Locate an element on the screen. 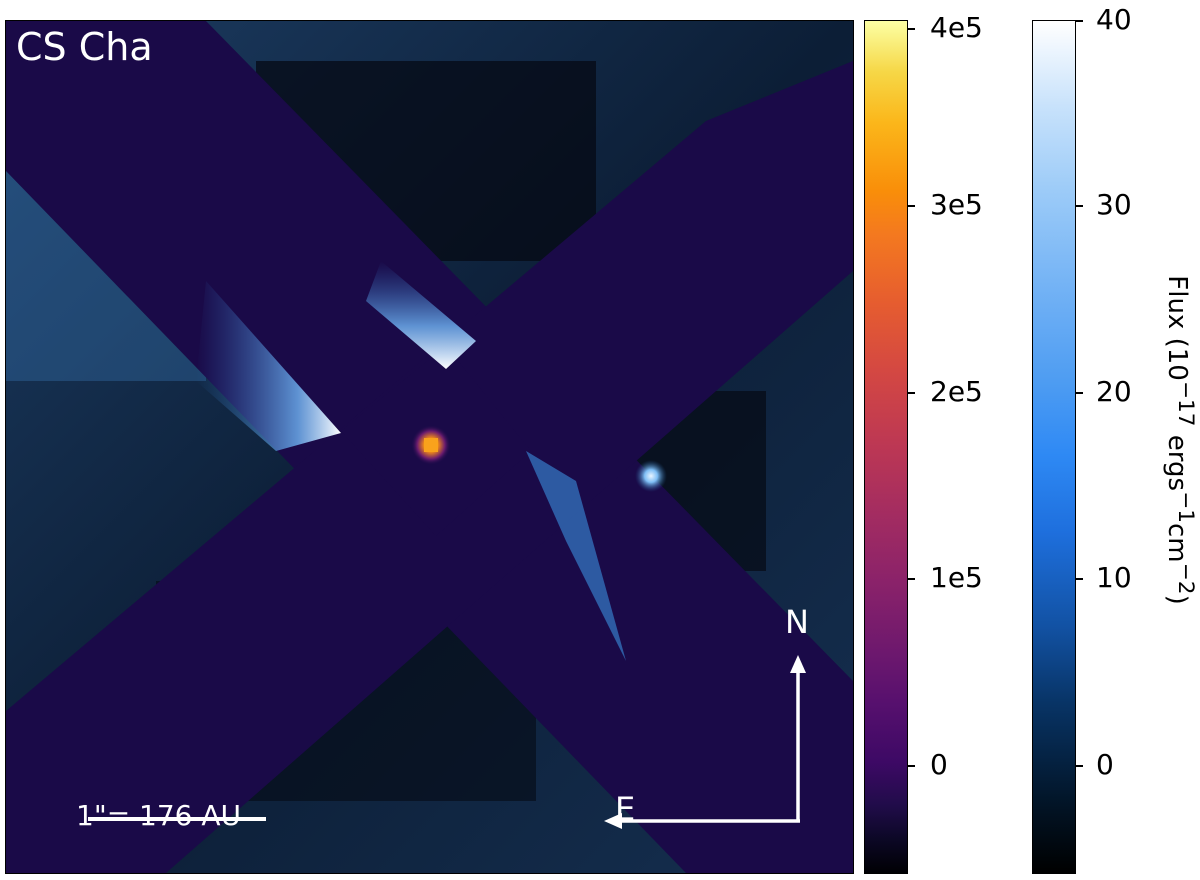  compass-east-label: E is located at coordinates (625, 809).